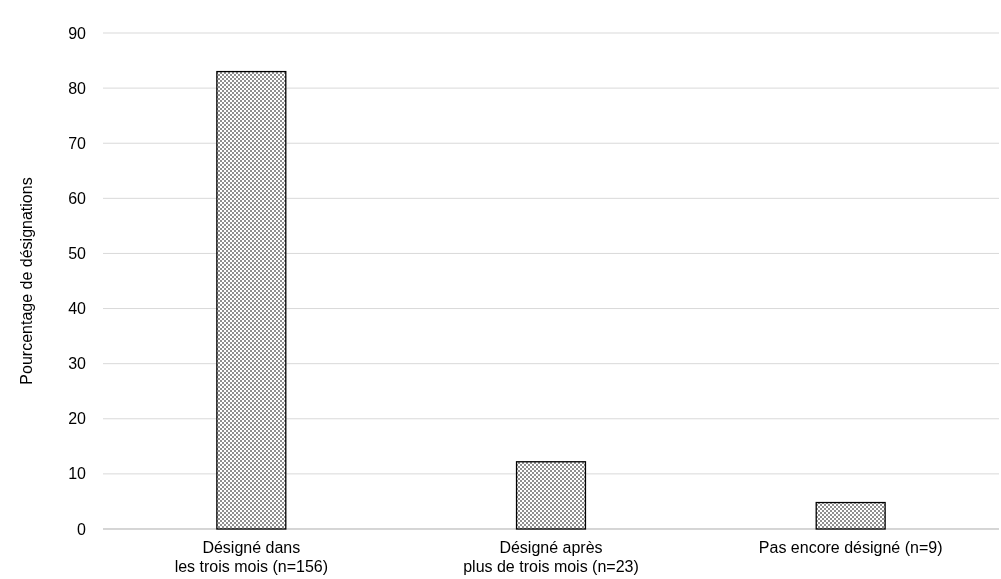 The image size is (1001, 579). Describe the element at coordinates (77, 254) in the screenshot. I see `y-tick-label: 50` at that location.